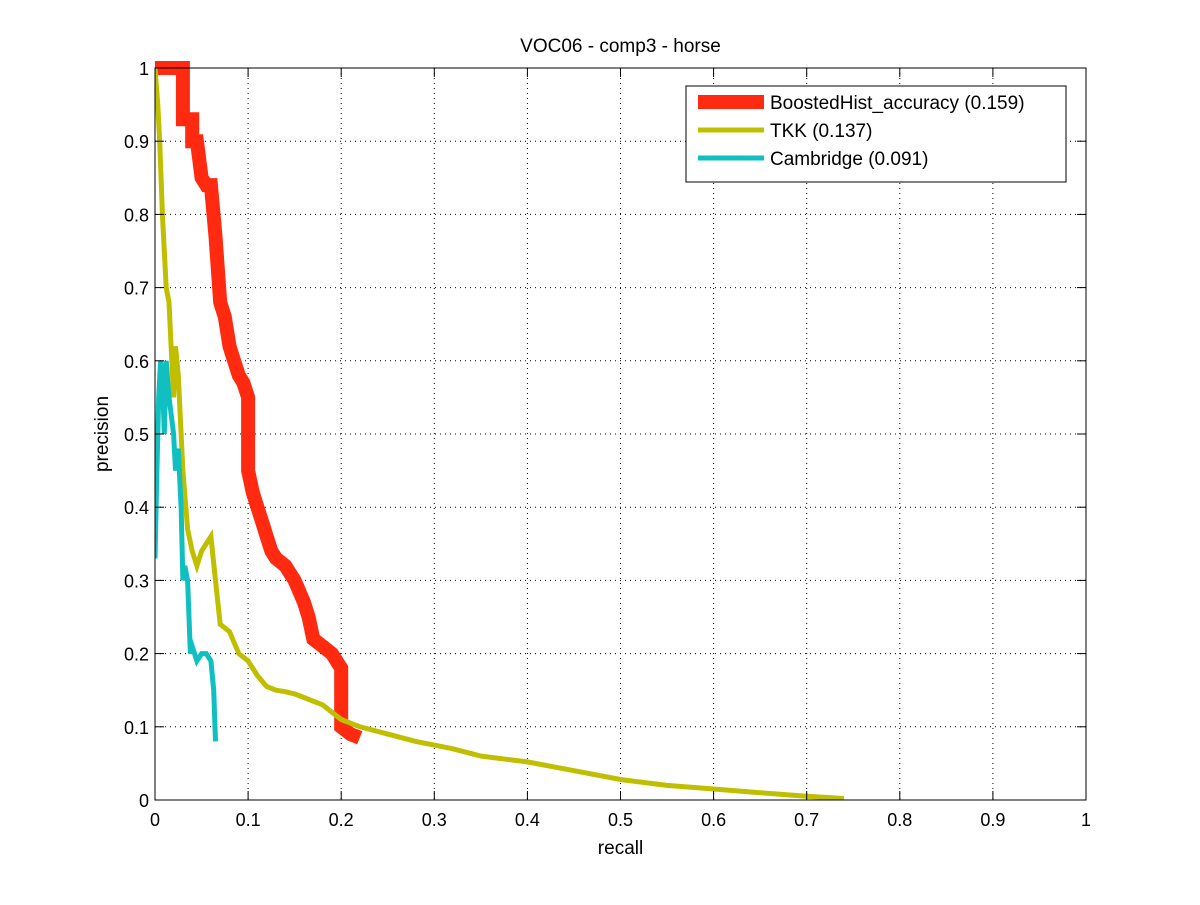 This screenshot has height=905, width=1200. Describe the element at coordinates (136, 362) in the screenshot. I see `y-tick-label: 0.6` at that location.